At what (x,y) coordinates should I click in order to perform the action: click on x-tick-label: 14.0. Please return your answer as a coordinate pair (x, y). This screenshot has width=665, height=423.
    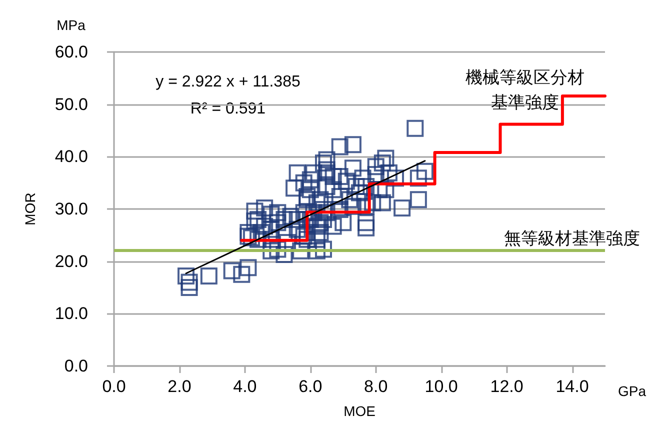
    Looking at the image, I should click on (572, 386).